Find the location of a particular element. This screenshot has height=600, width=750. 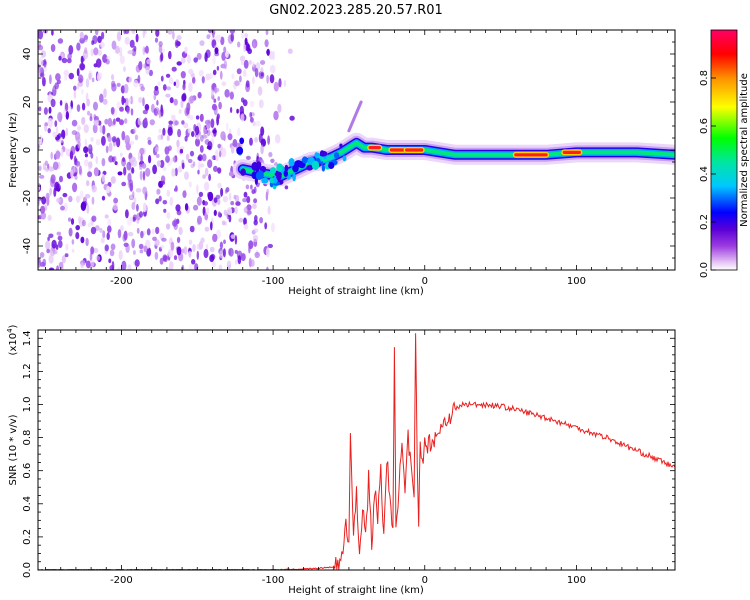

figure-title: GN02.2023.285.20.57.R01 is located at coordinates (356, 10).